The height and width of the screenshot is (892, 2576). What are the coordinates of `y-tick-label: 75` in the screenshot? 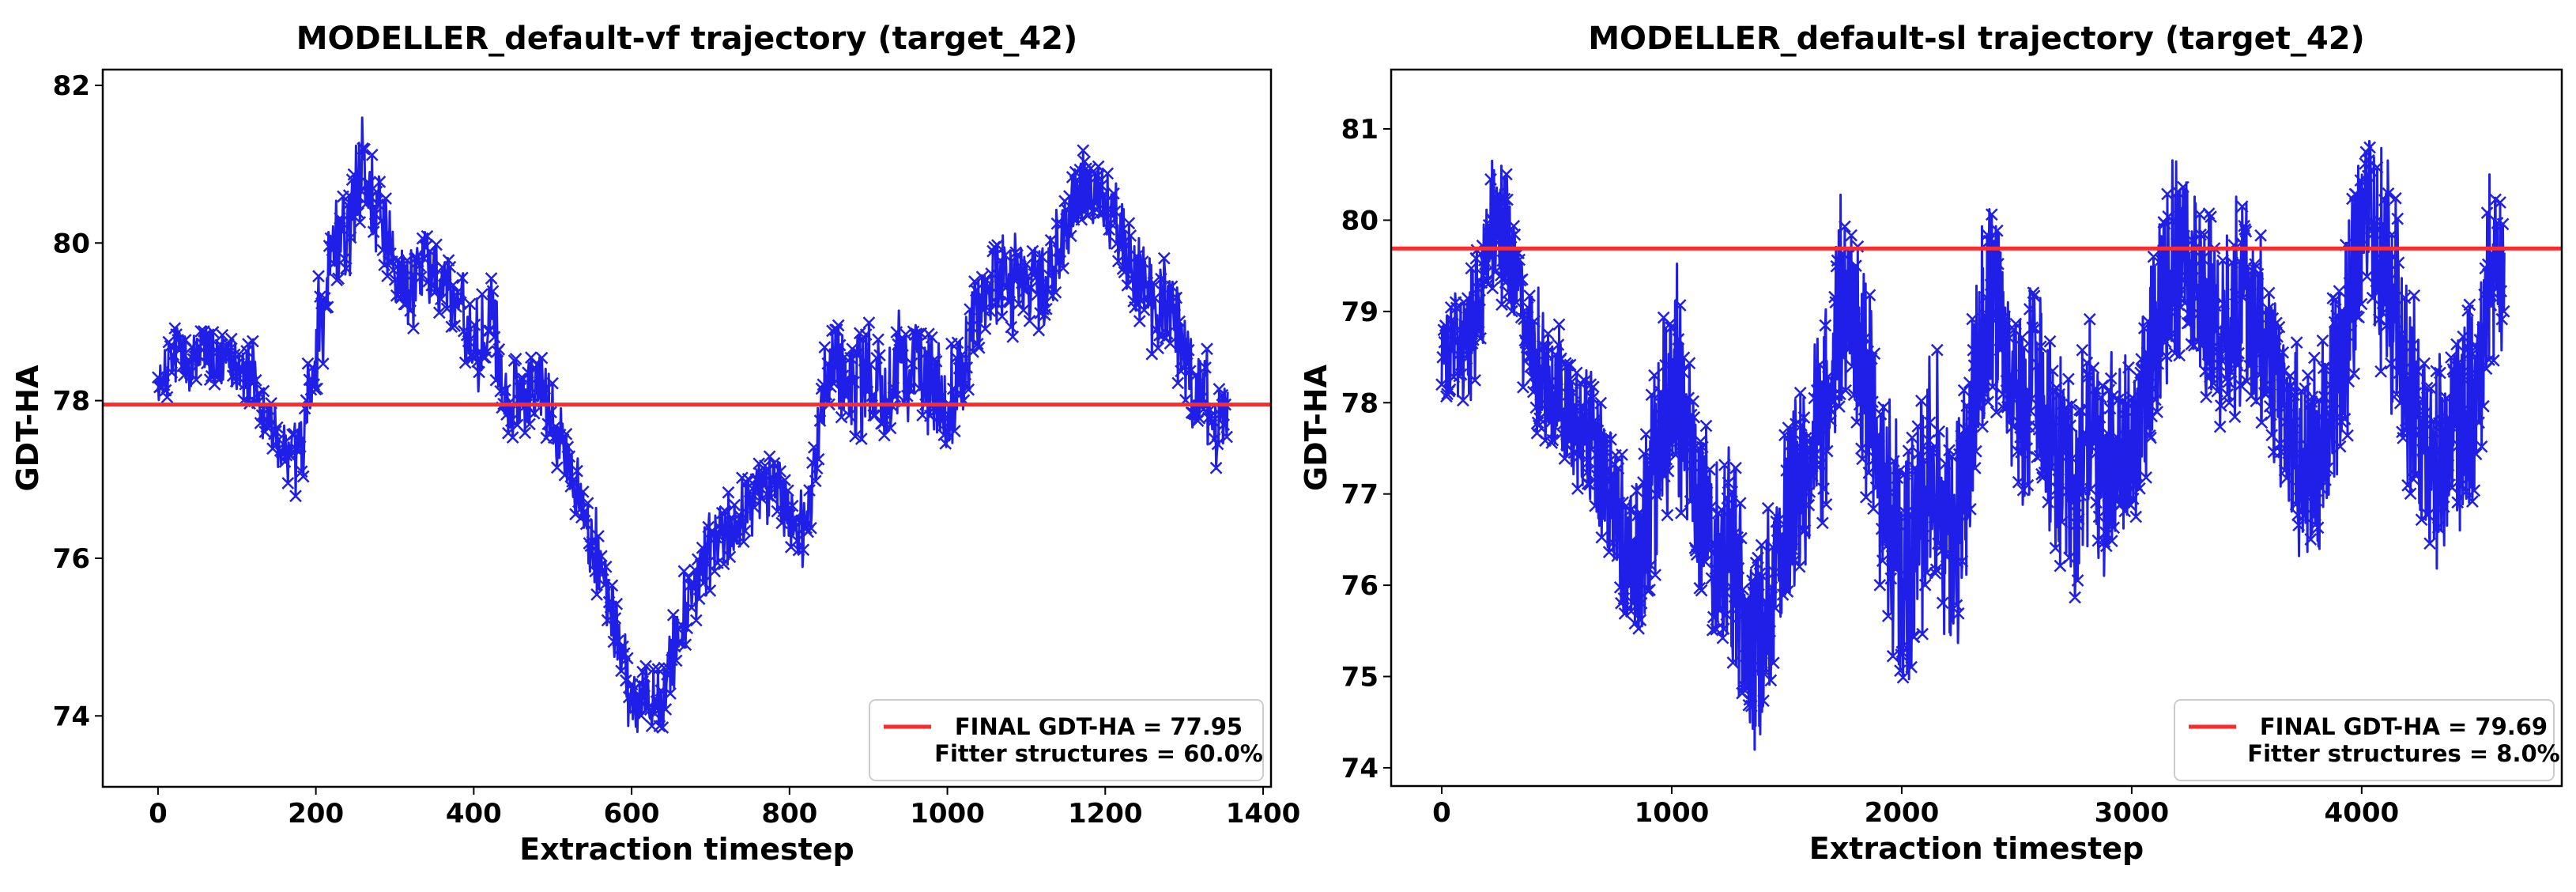 It's located at (1360, 678).